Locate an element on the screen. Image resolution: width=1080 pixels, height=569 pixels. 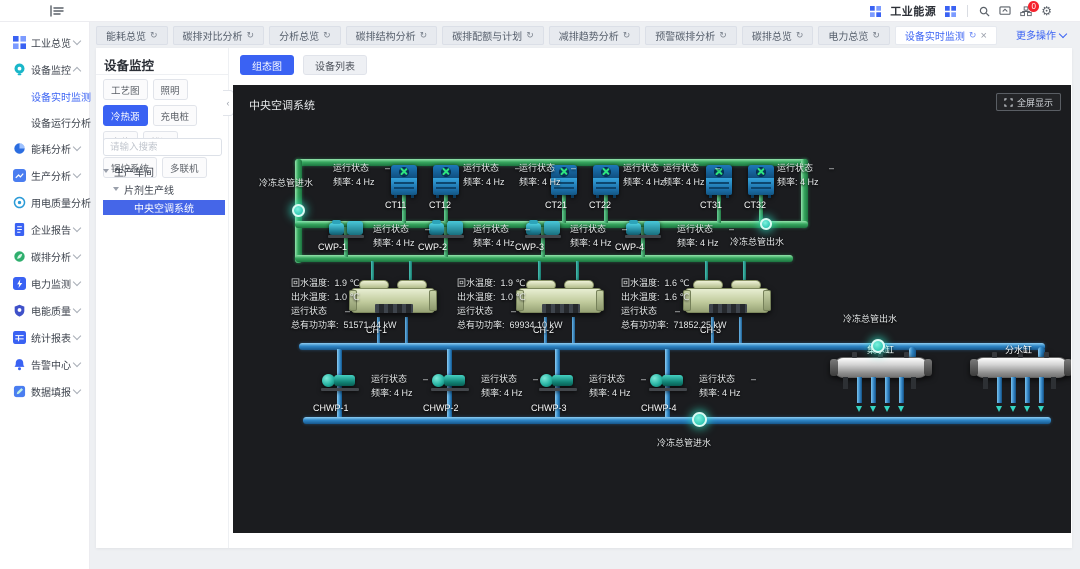
brand-name: 工业能源 is located at coordinates (913, 12).